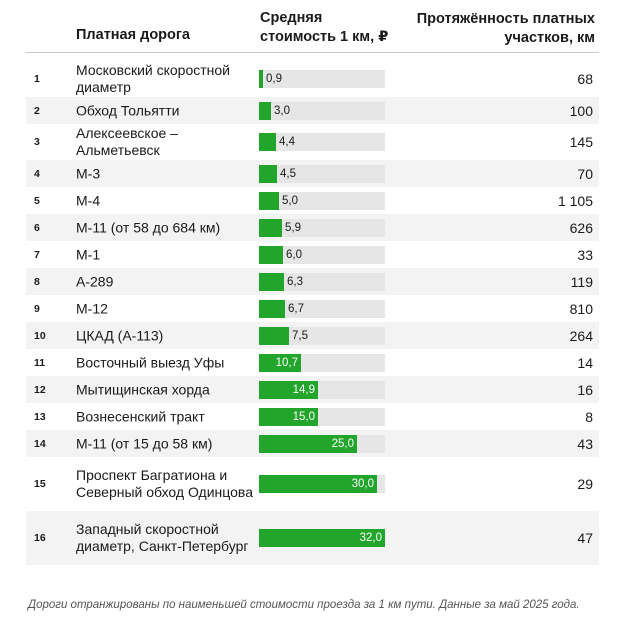 This screenshot has width=623, height=617. Describe the element at coordinates (287, 142) in the screenshot. I see `cost-label: 4,4` at that location.